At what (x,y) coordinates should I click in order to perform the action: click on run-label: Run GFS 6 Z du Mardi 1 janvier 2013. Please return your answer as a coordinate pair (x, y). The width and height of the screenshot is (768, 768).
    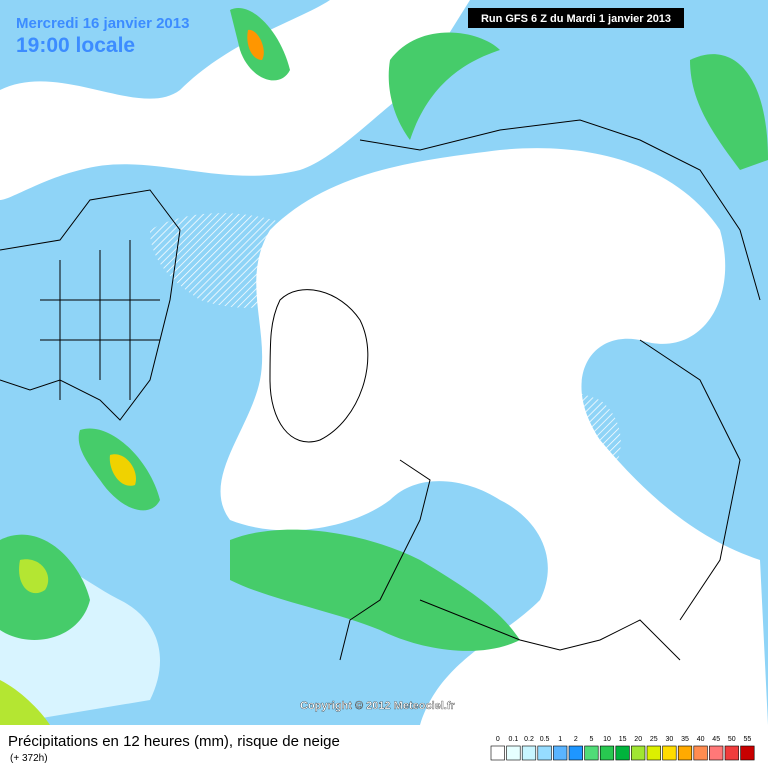
    Looking at the image, I should click on (576, 19).